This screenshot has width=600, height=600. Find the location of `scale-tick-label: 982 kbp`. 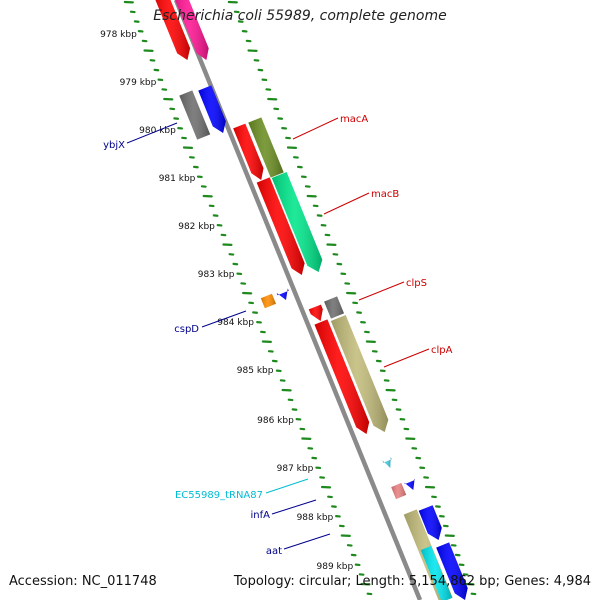

scale-tick-label: 982 kbp is located at coordinates (196, 227).